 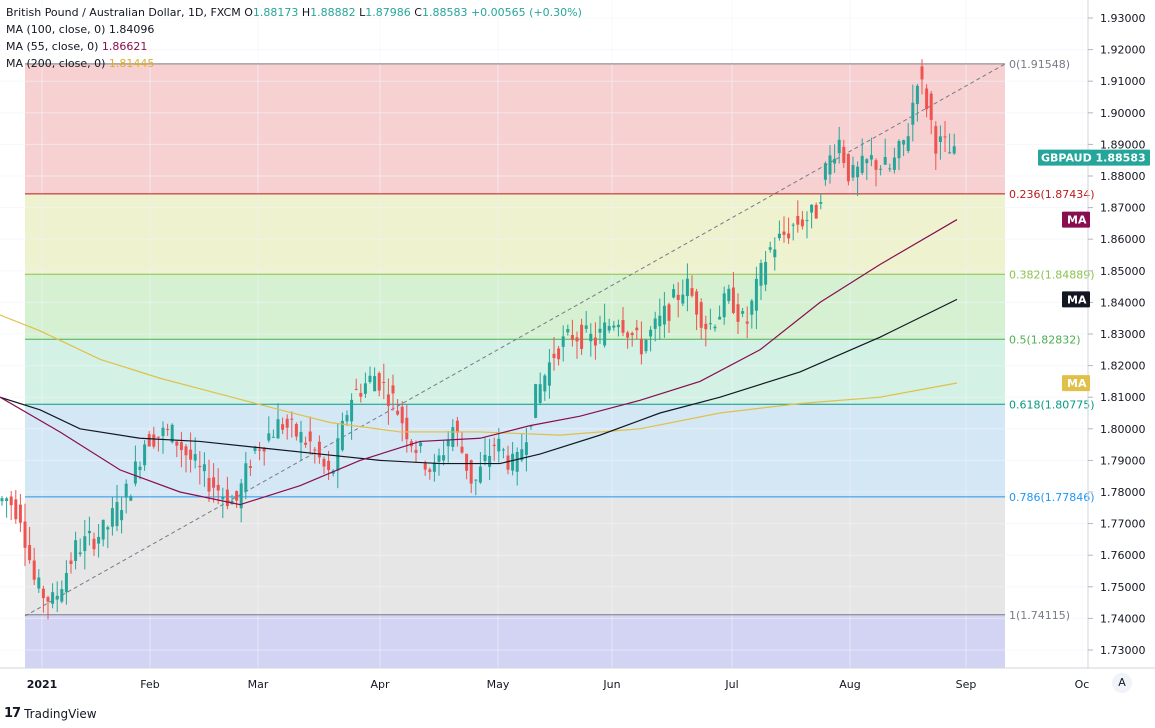 What do you see at coordinates (294, 63) in the screenshot?
I see `legend-ma200-row: MA (200, close, 0) 1.81445` at bounding box center [294, 63].